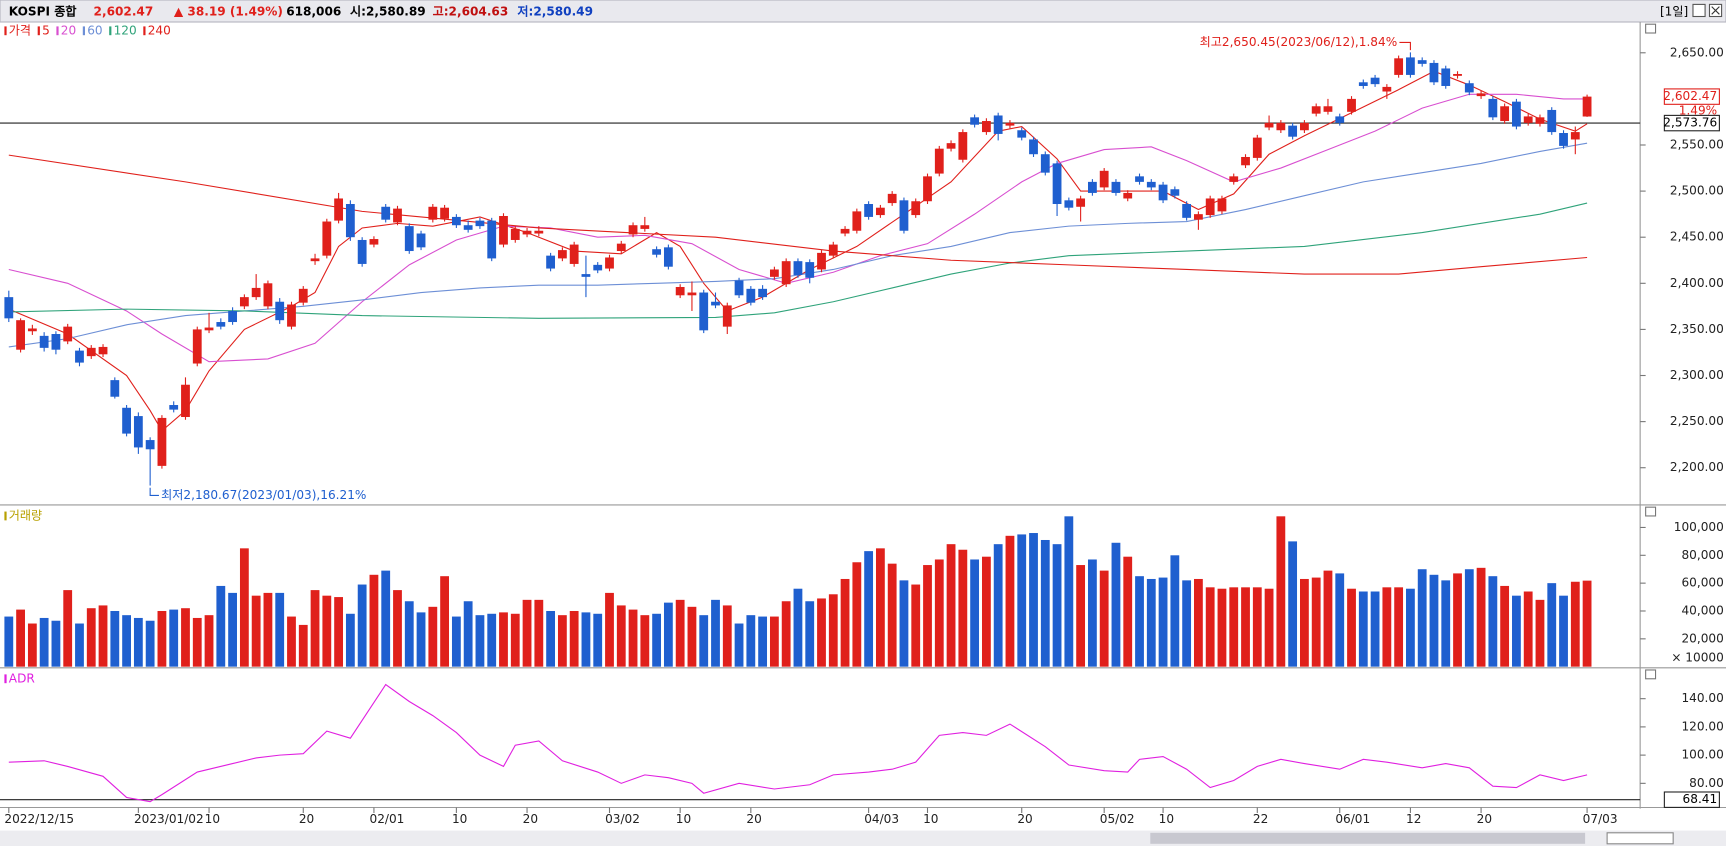 The image size is (1726, 846). Describe the element at coordinates (388, 12) in the screenshot. I see `open-price: 시:2,580.89` at that location.